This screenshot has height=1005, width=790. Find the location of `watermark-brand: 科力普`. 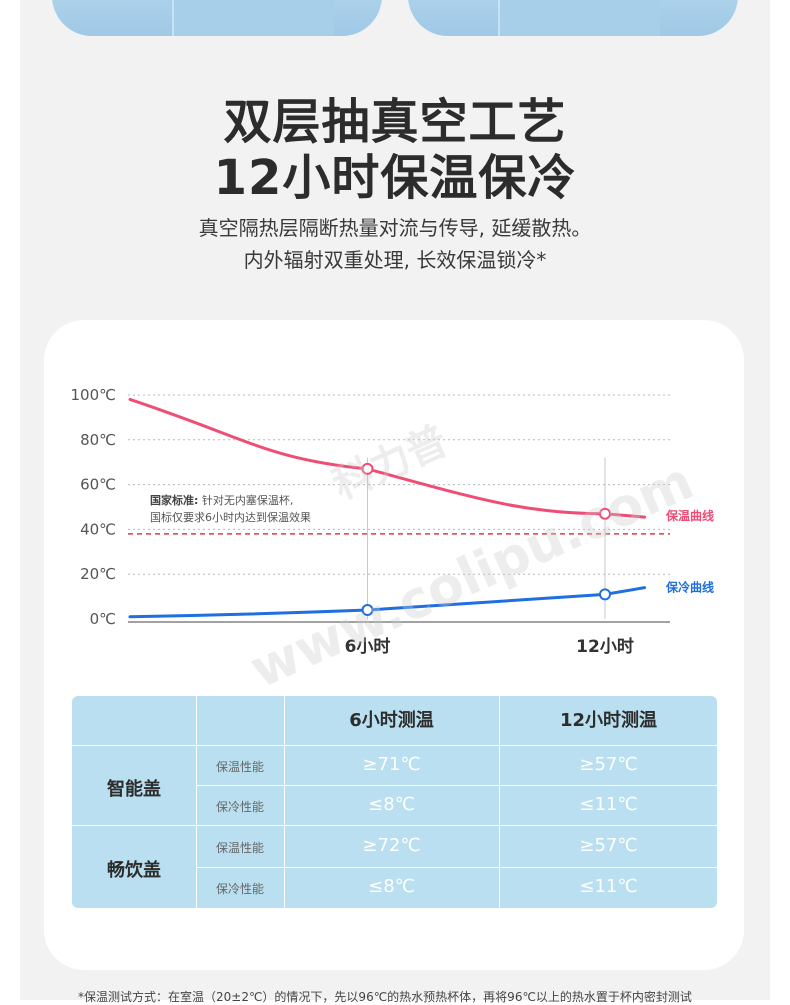

watermark-brand: 科力普 is located at coordinates (390, 463).